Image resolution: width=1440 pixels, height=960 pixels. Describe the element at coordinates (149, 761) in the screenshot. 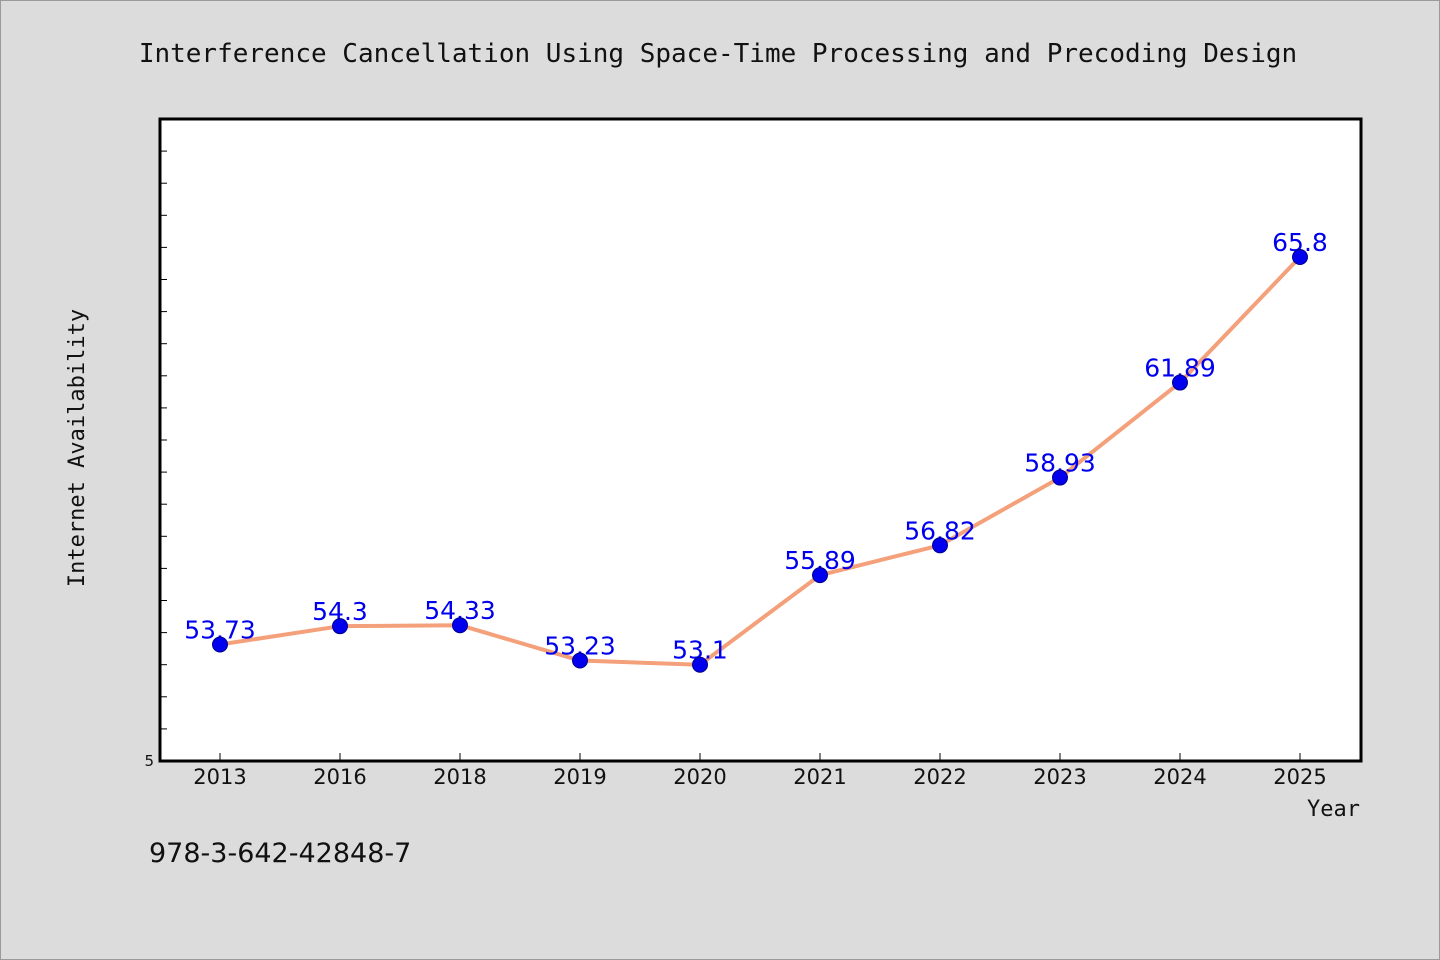

I see `y-tick-label: 5` at that location.